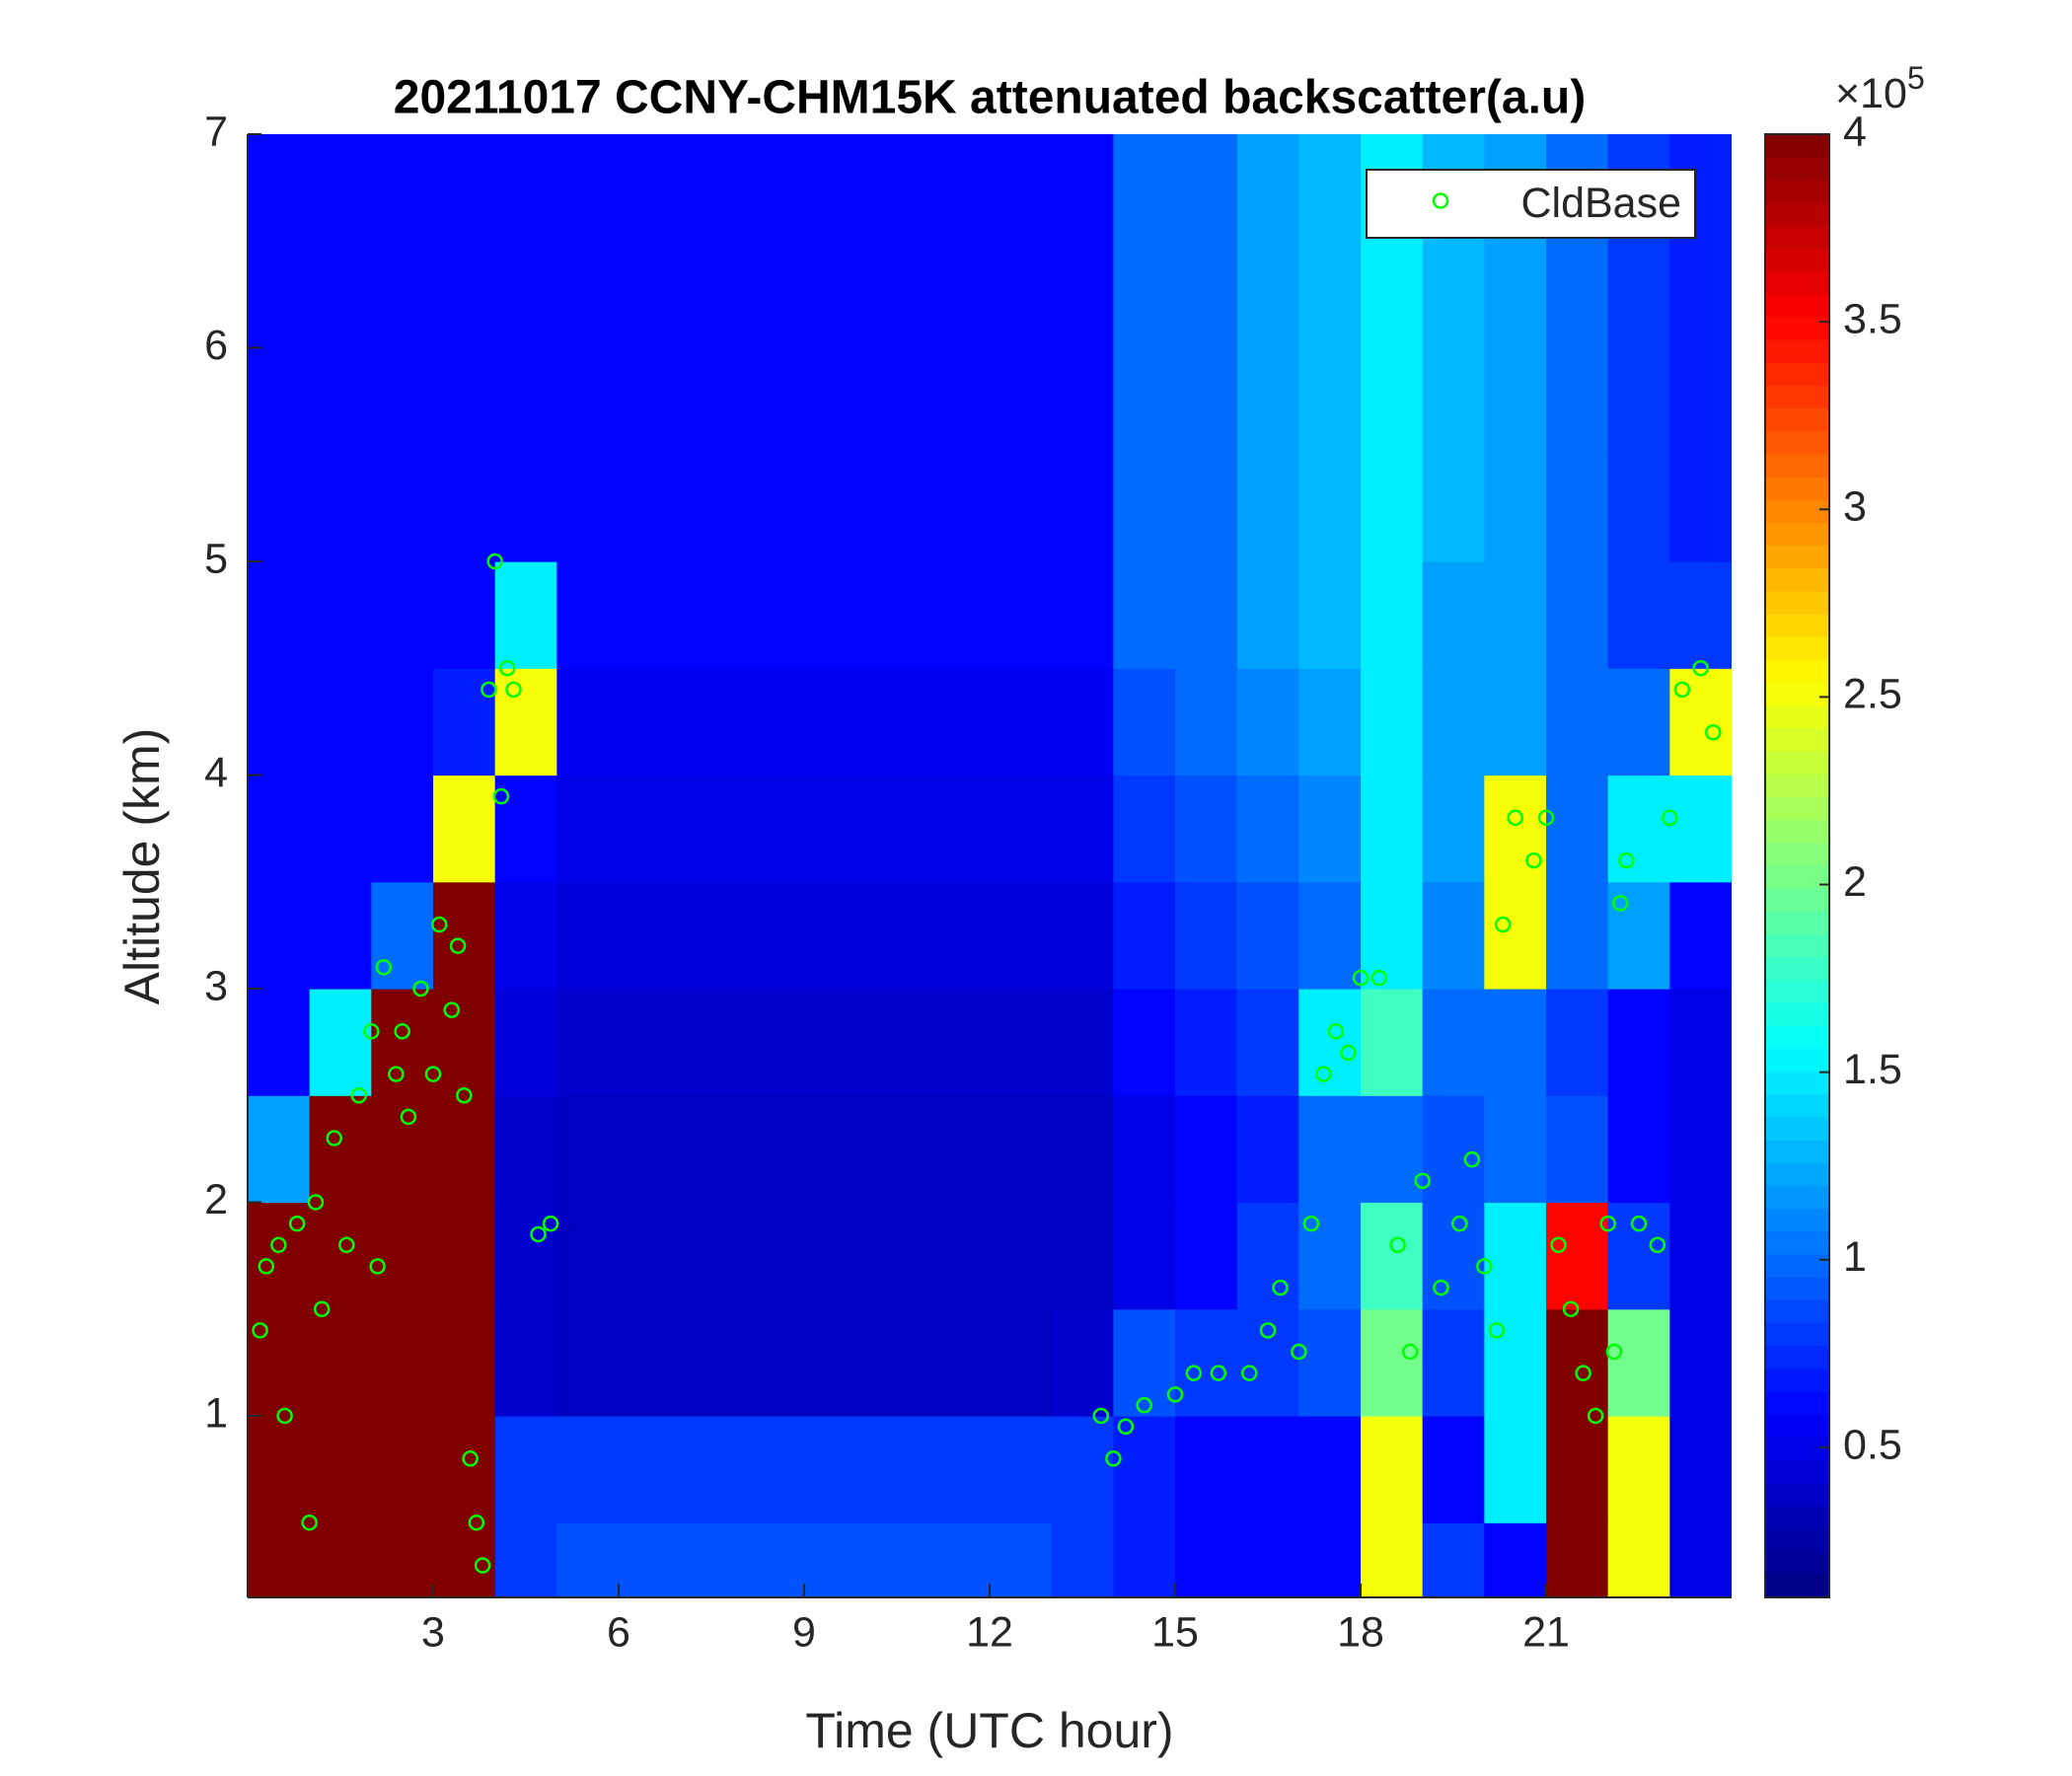 Image resolution: width=2072 pixels, height=1776 pixels. Describe the element at coordinates (1855, 507) in the screenshot. I see `colorbar-tick-label: 3` at that location.